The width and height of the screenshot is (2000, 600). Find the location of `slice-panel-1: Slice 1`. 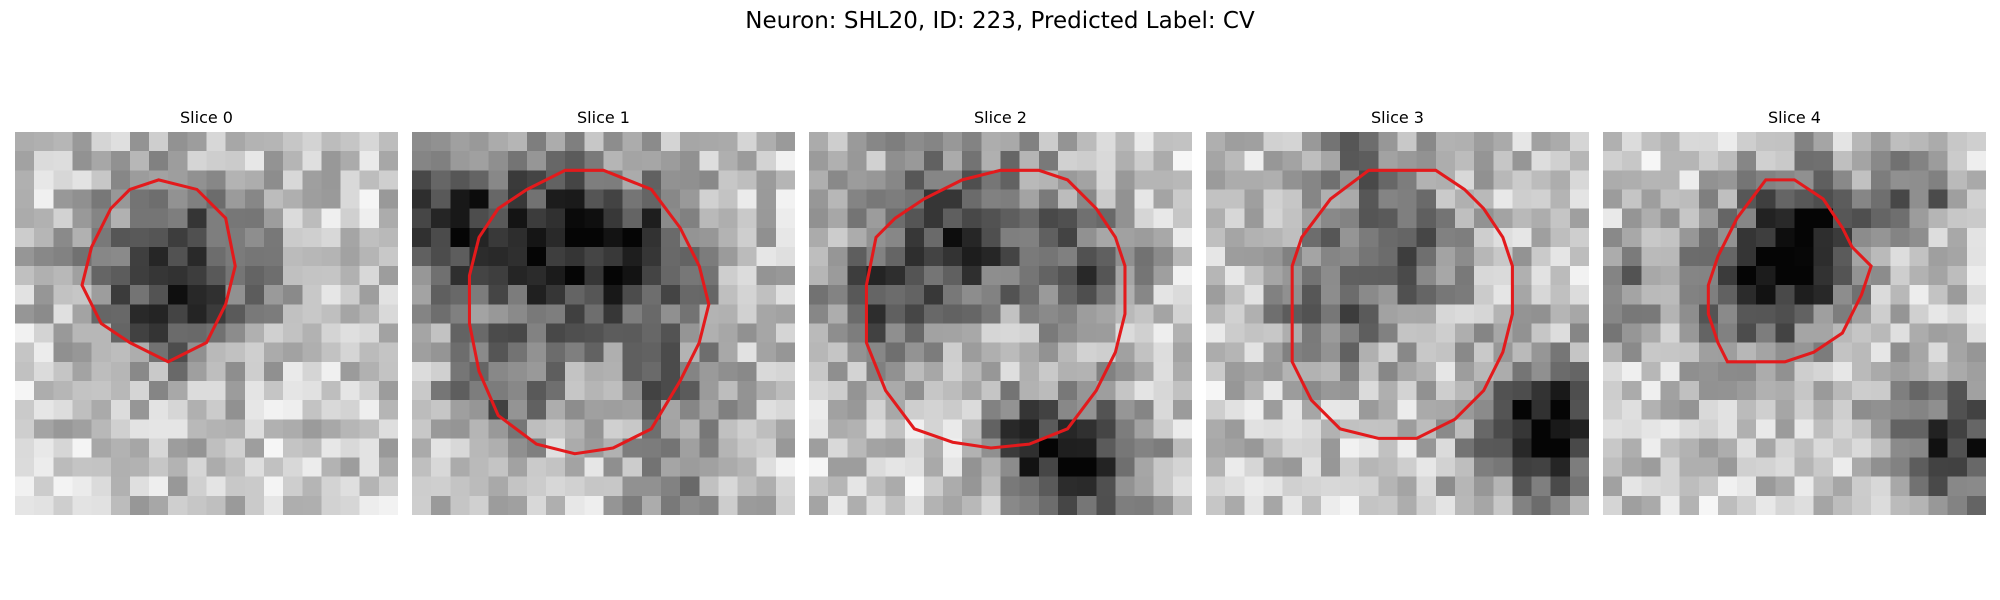

slice-panel-1: Slice 1 is located at coordinates (603, 311).